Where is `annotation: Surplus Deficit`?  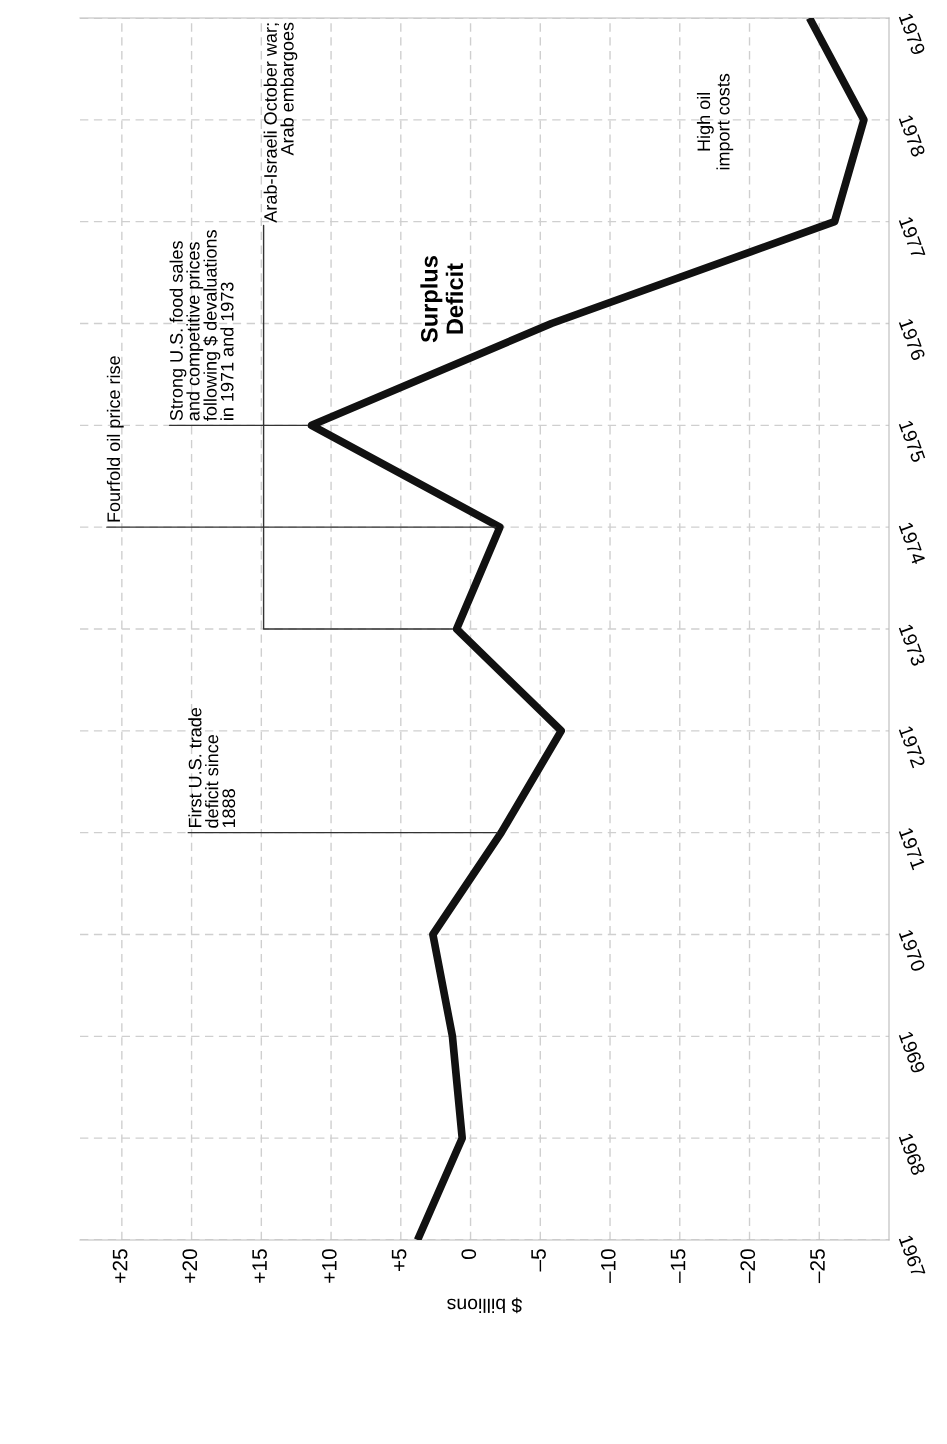
annotation: Surplus Deficit is located at coordinates (442, 299).